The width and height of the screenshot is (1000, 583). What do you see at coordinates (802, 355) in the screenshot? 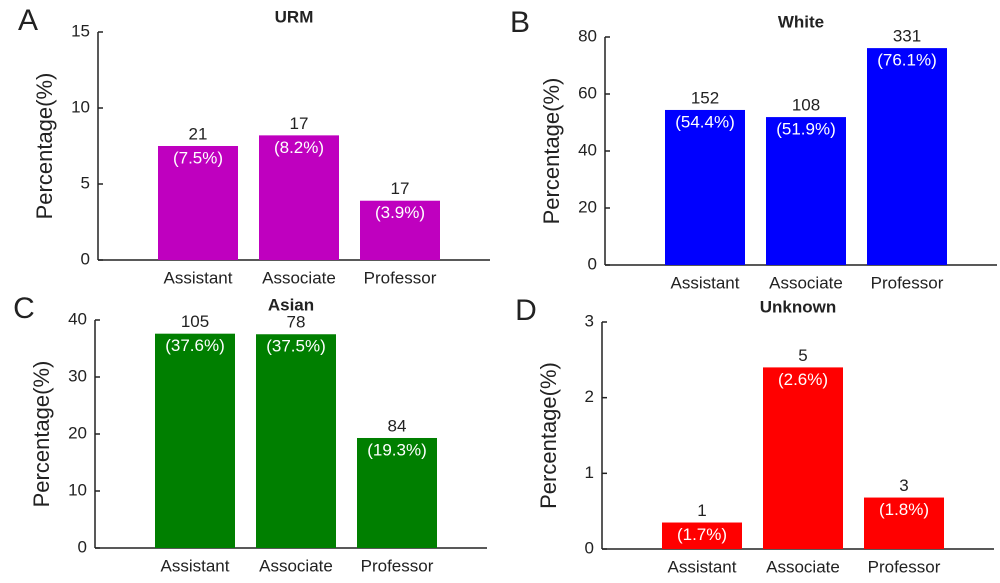
I see `count-label: 5` at bounding box center [802, 355].